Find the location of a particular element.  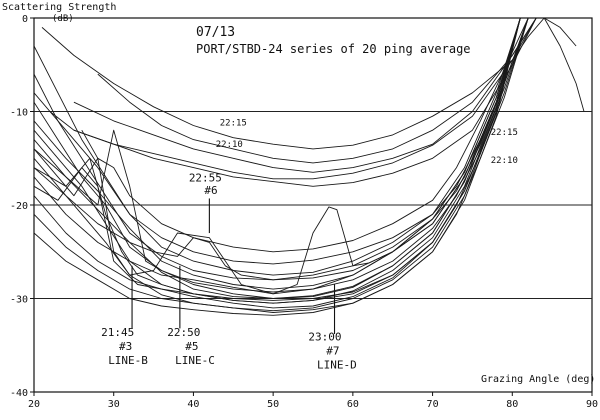

marker-layer is located at coordinates (233, 266).